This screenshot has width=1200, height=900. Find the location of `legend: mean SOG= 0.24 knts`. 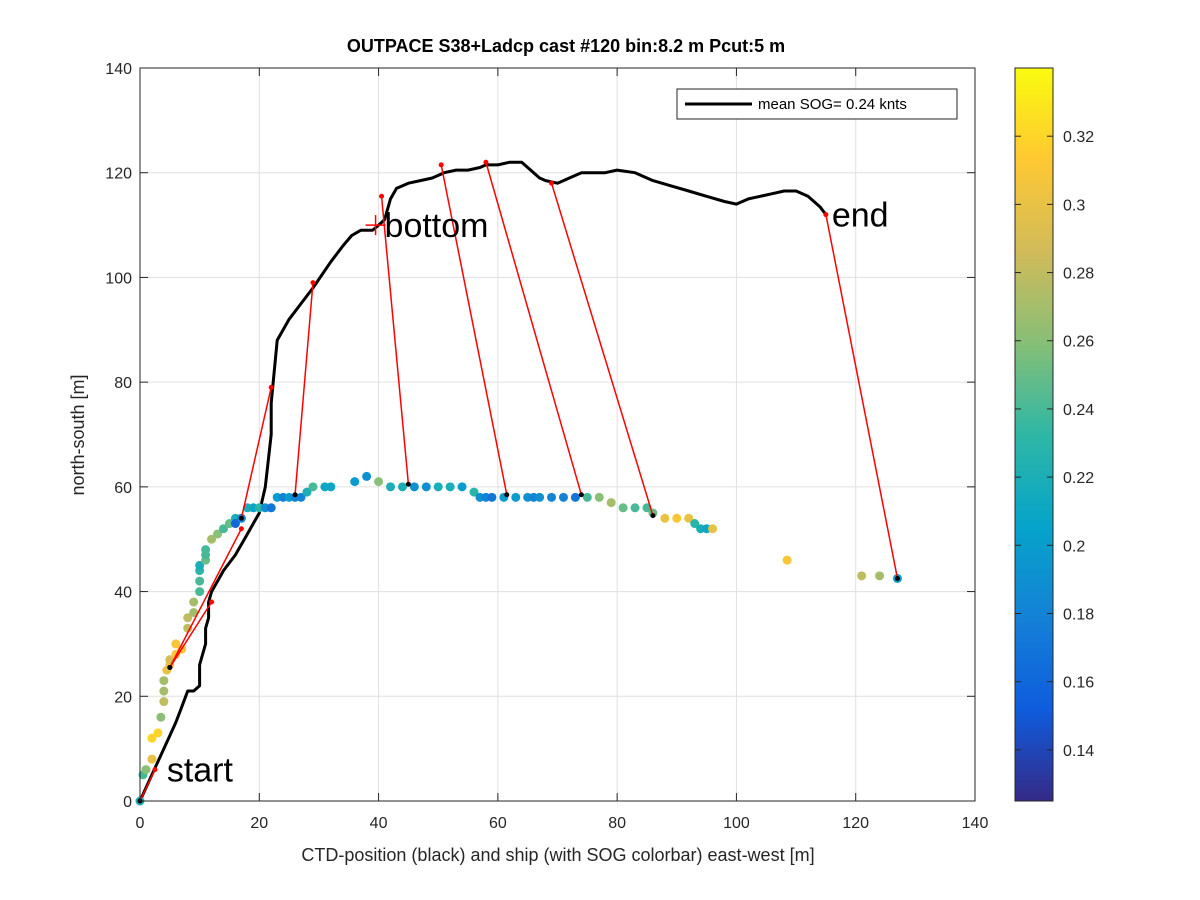

legend: mean SOG= 0.24 knts is located at coordinates (817, 104).